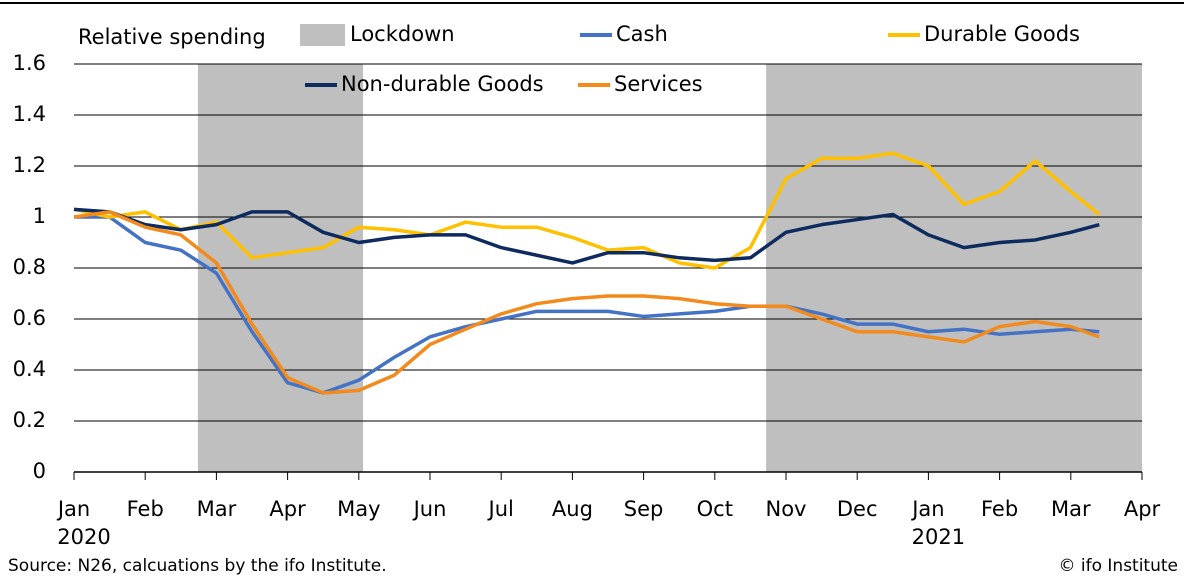 The height and width of the screenshot is (578, 1184). I want to click on y-tick-label: 0.4, so click(29, 369).